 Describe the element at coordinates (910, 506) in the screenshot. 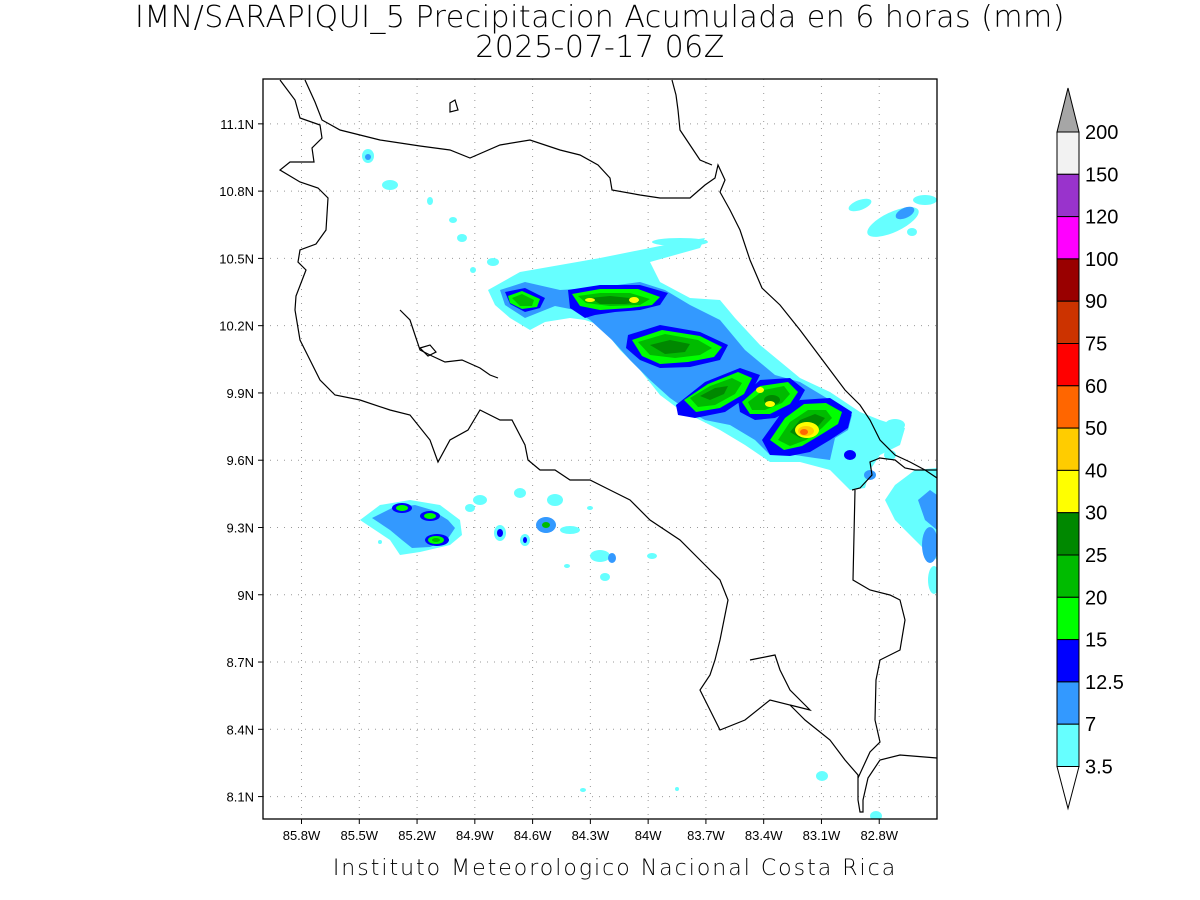

I see `precip-cell-east` at that location.